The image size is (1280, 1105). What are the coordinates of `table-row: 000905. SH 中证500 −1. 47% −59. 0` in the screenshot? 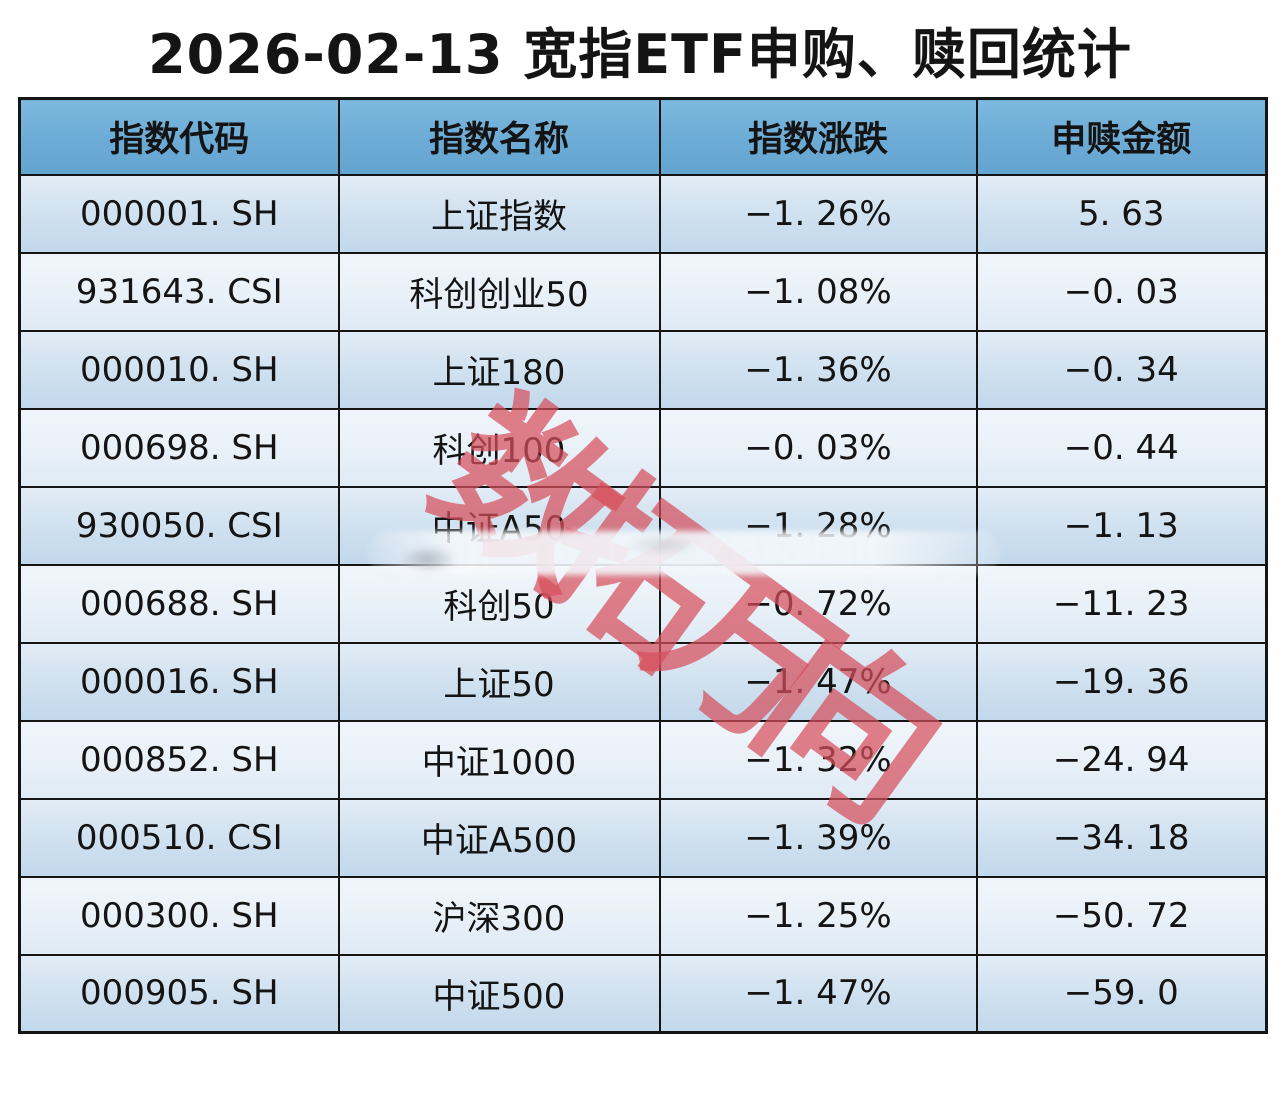 It's located at (643, 993).